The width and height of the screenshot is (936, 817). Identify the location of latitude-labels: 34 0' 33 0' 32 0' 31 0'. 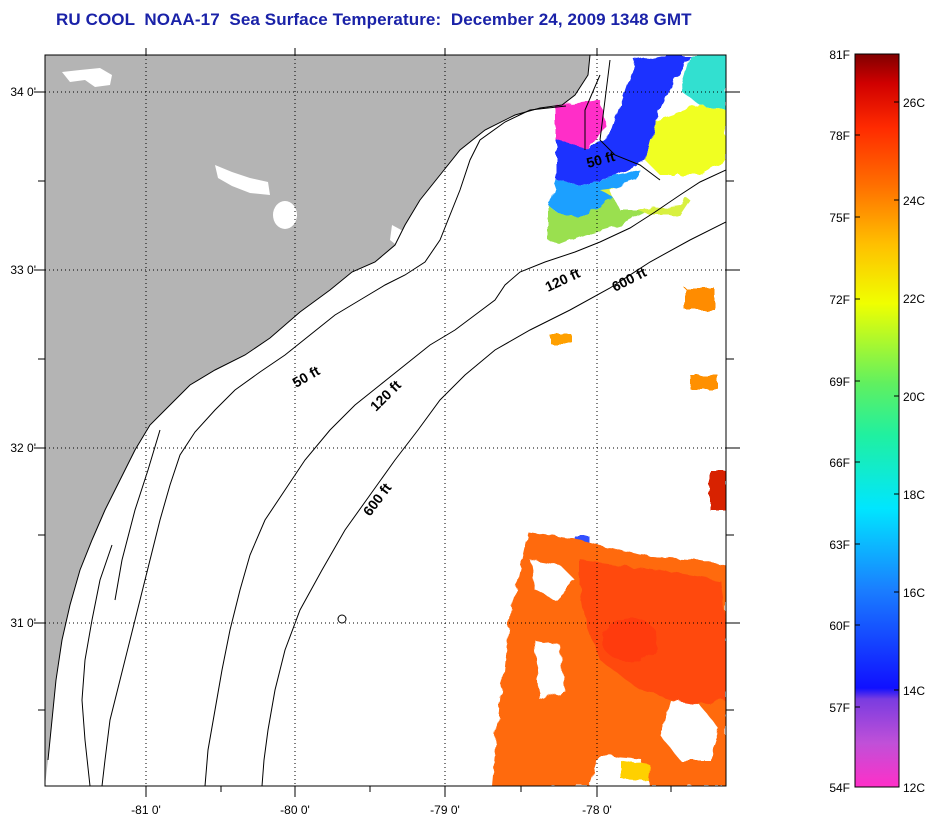
(23, 357).